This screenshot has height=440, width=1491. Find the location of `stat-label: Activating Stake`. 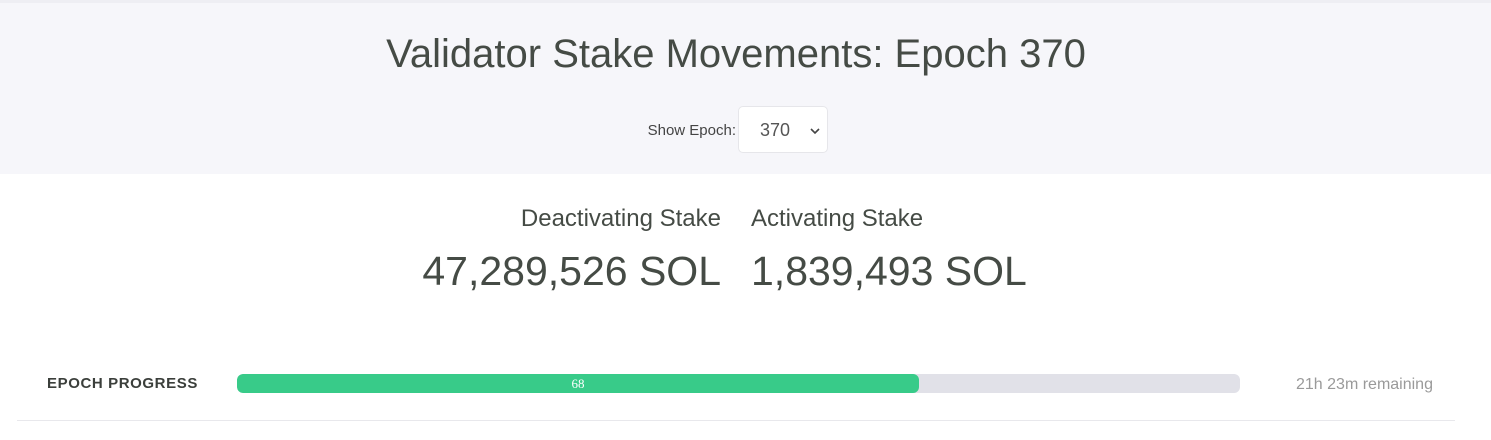

stat-label: Activating Stake is located at coordinates (837, 218).